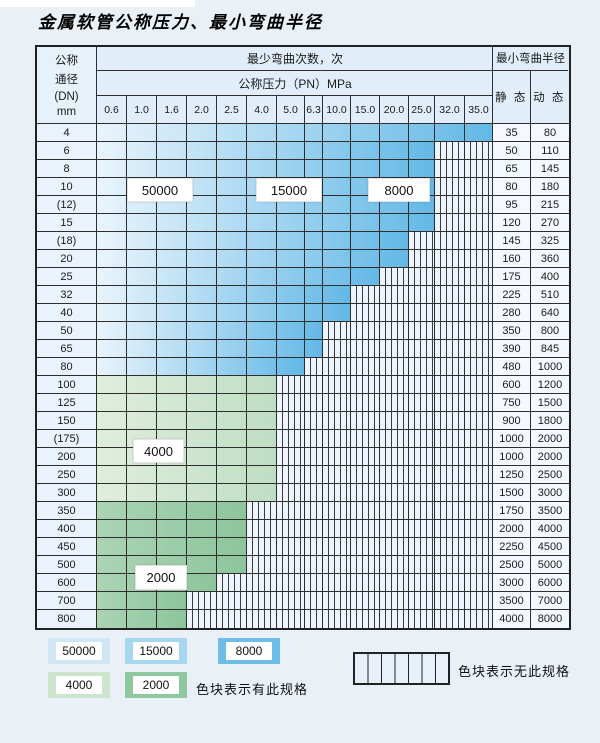  I want to click on pressure-column-header: 2.5, so click(232, 109).